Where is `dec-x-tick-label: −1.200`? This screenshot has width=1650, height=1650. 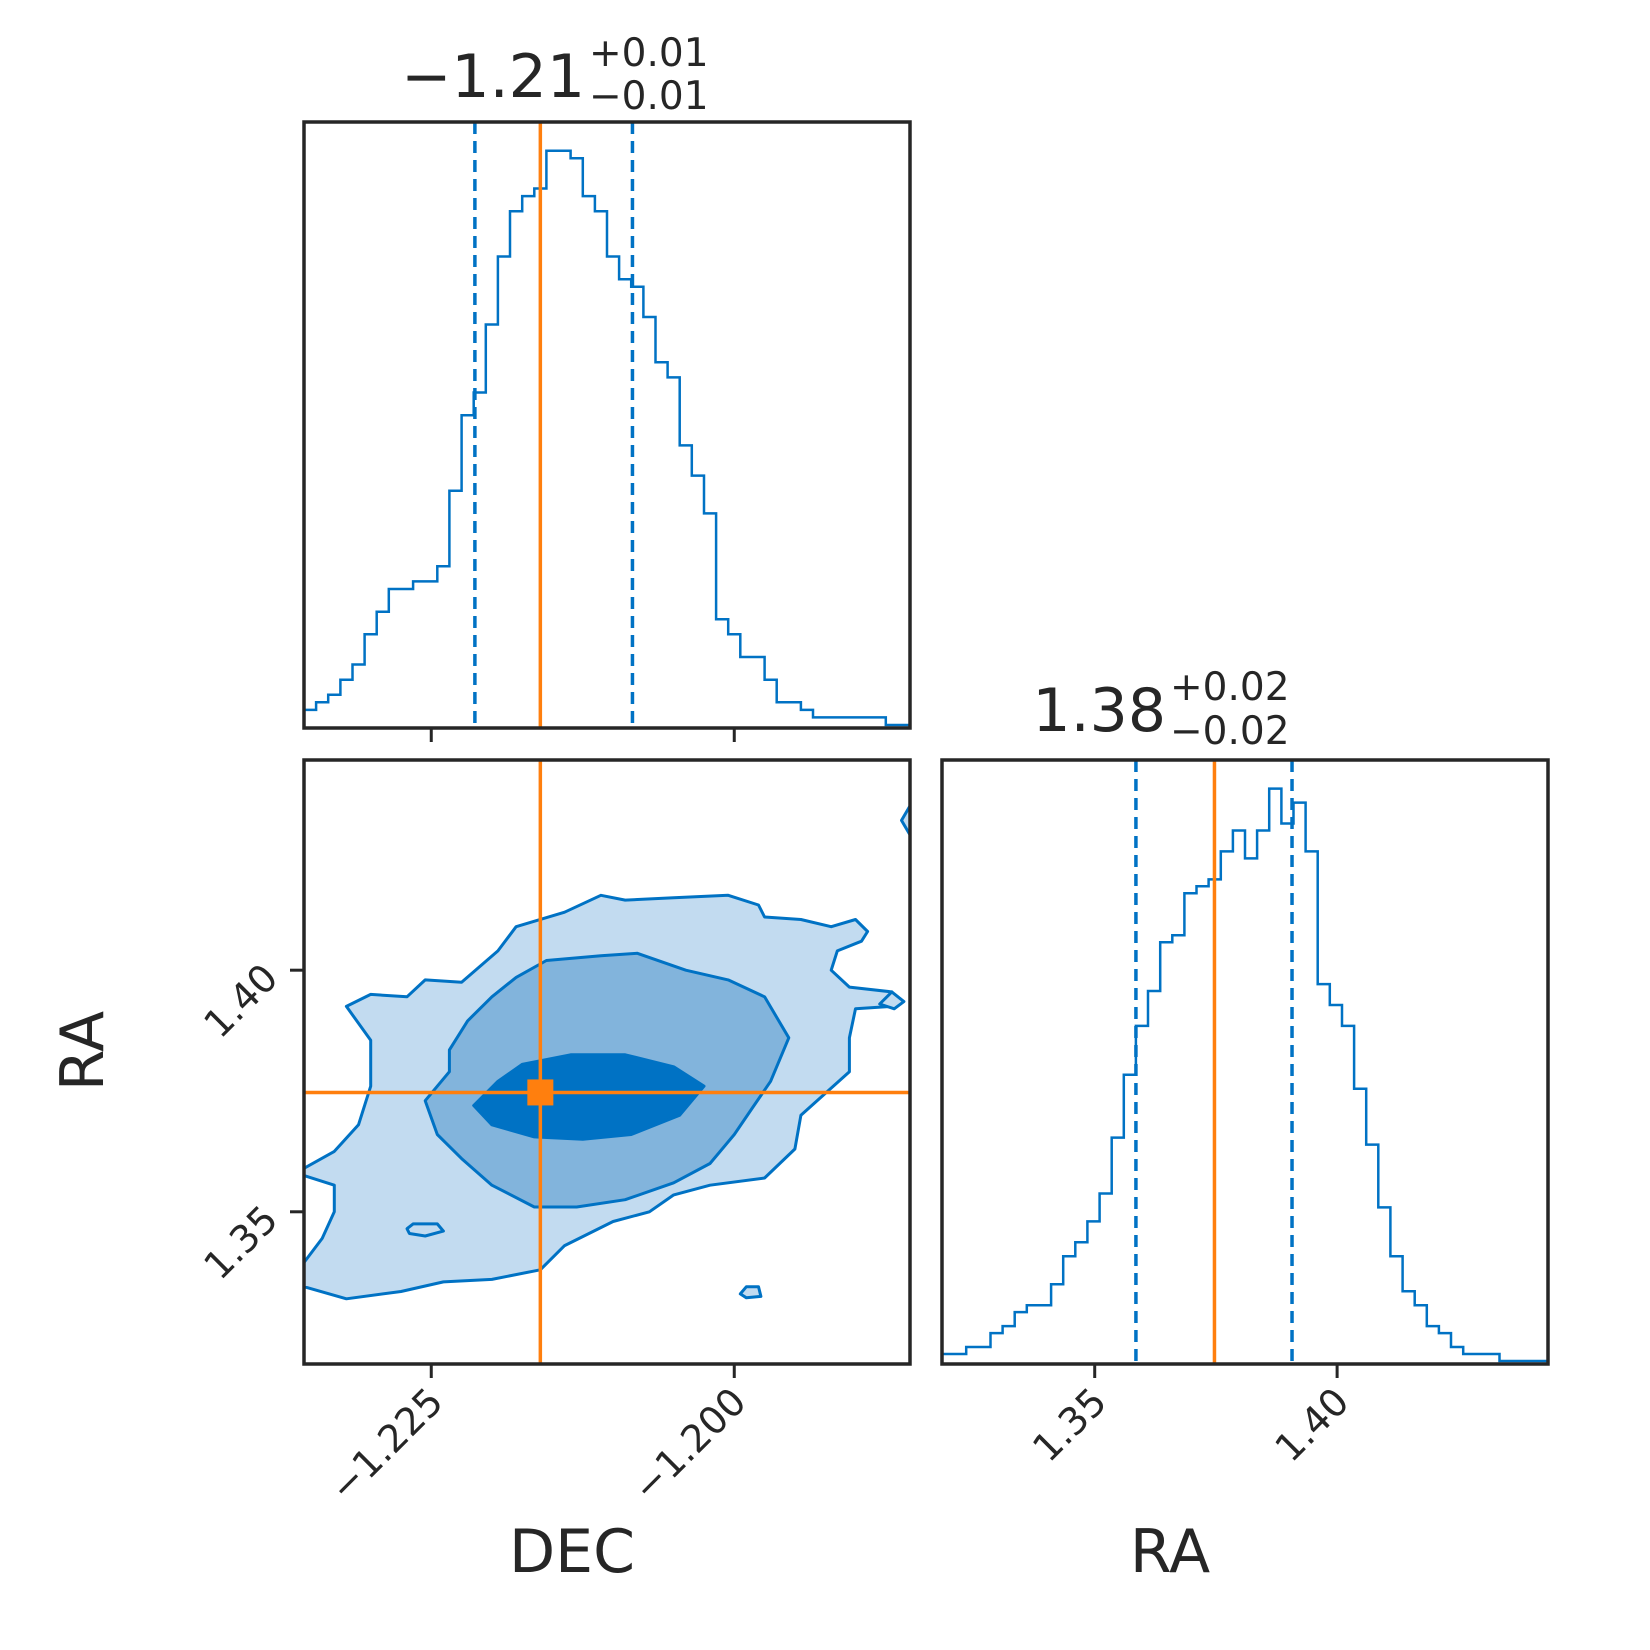
dec-x-tick-label: −1.200 is located at coordinates (689, 1444).